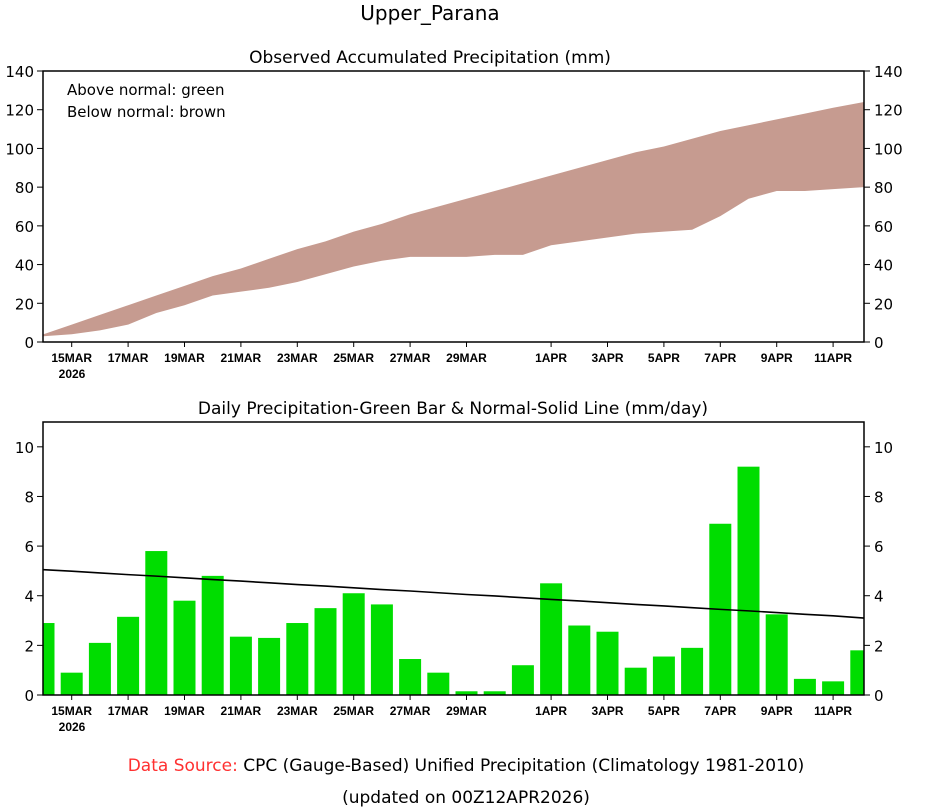 The width and height of the screenshot is (933, 809). Describe the element at coordinates (19, 72) in the screenshot. I see `y-tick-label-left: 140` at that location.